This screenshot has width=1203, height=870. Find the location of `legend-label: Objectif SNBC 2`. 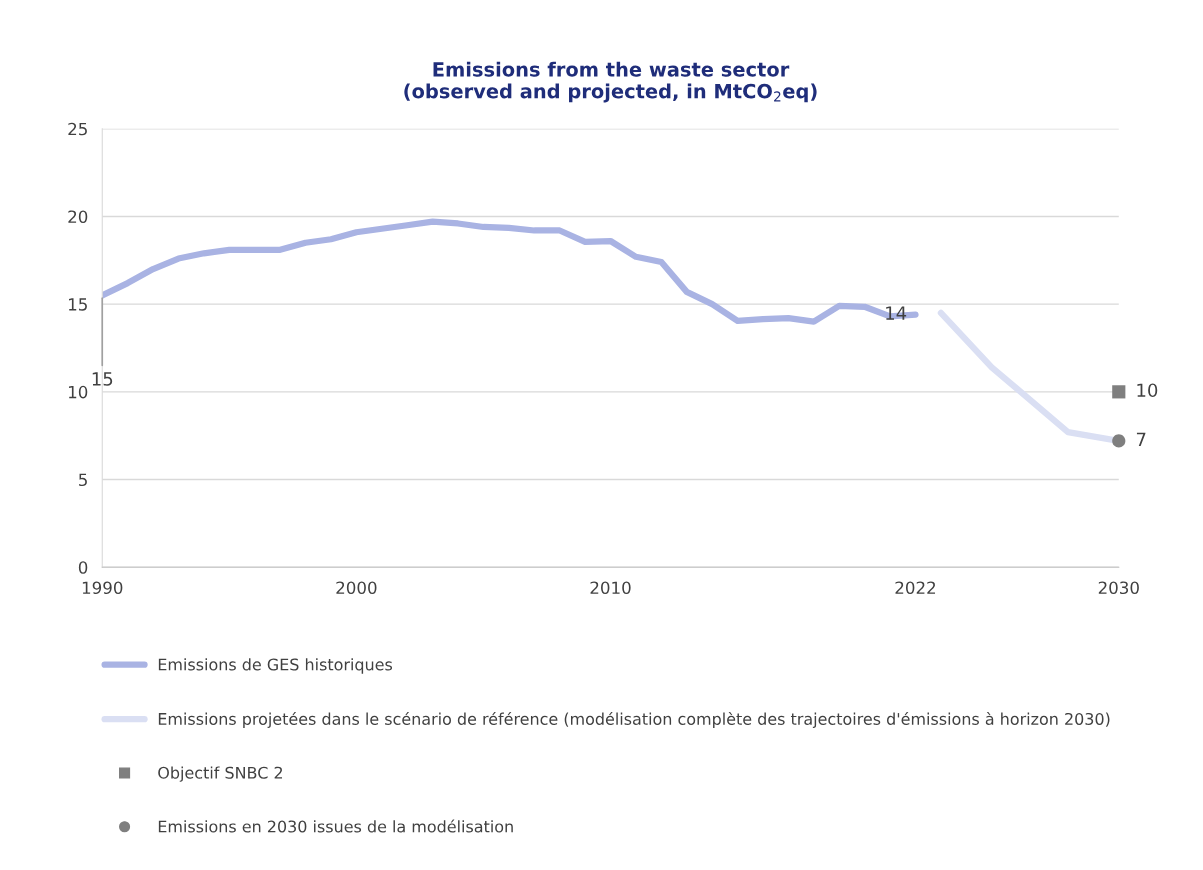

legend-label: Objectif SNBC 2 is located at coordinates (220, 774).